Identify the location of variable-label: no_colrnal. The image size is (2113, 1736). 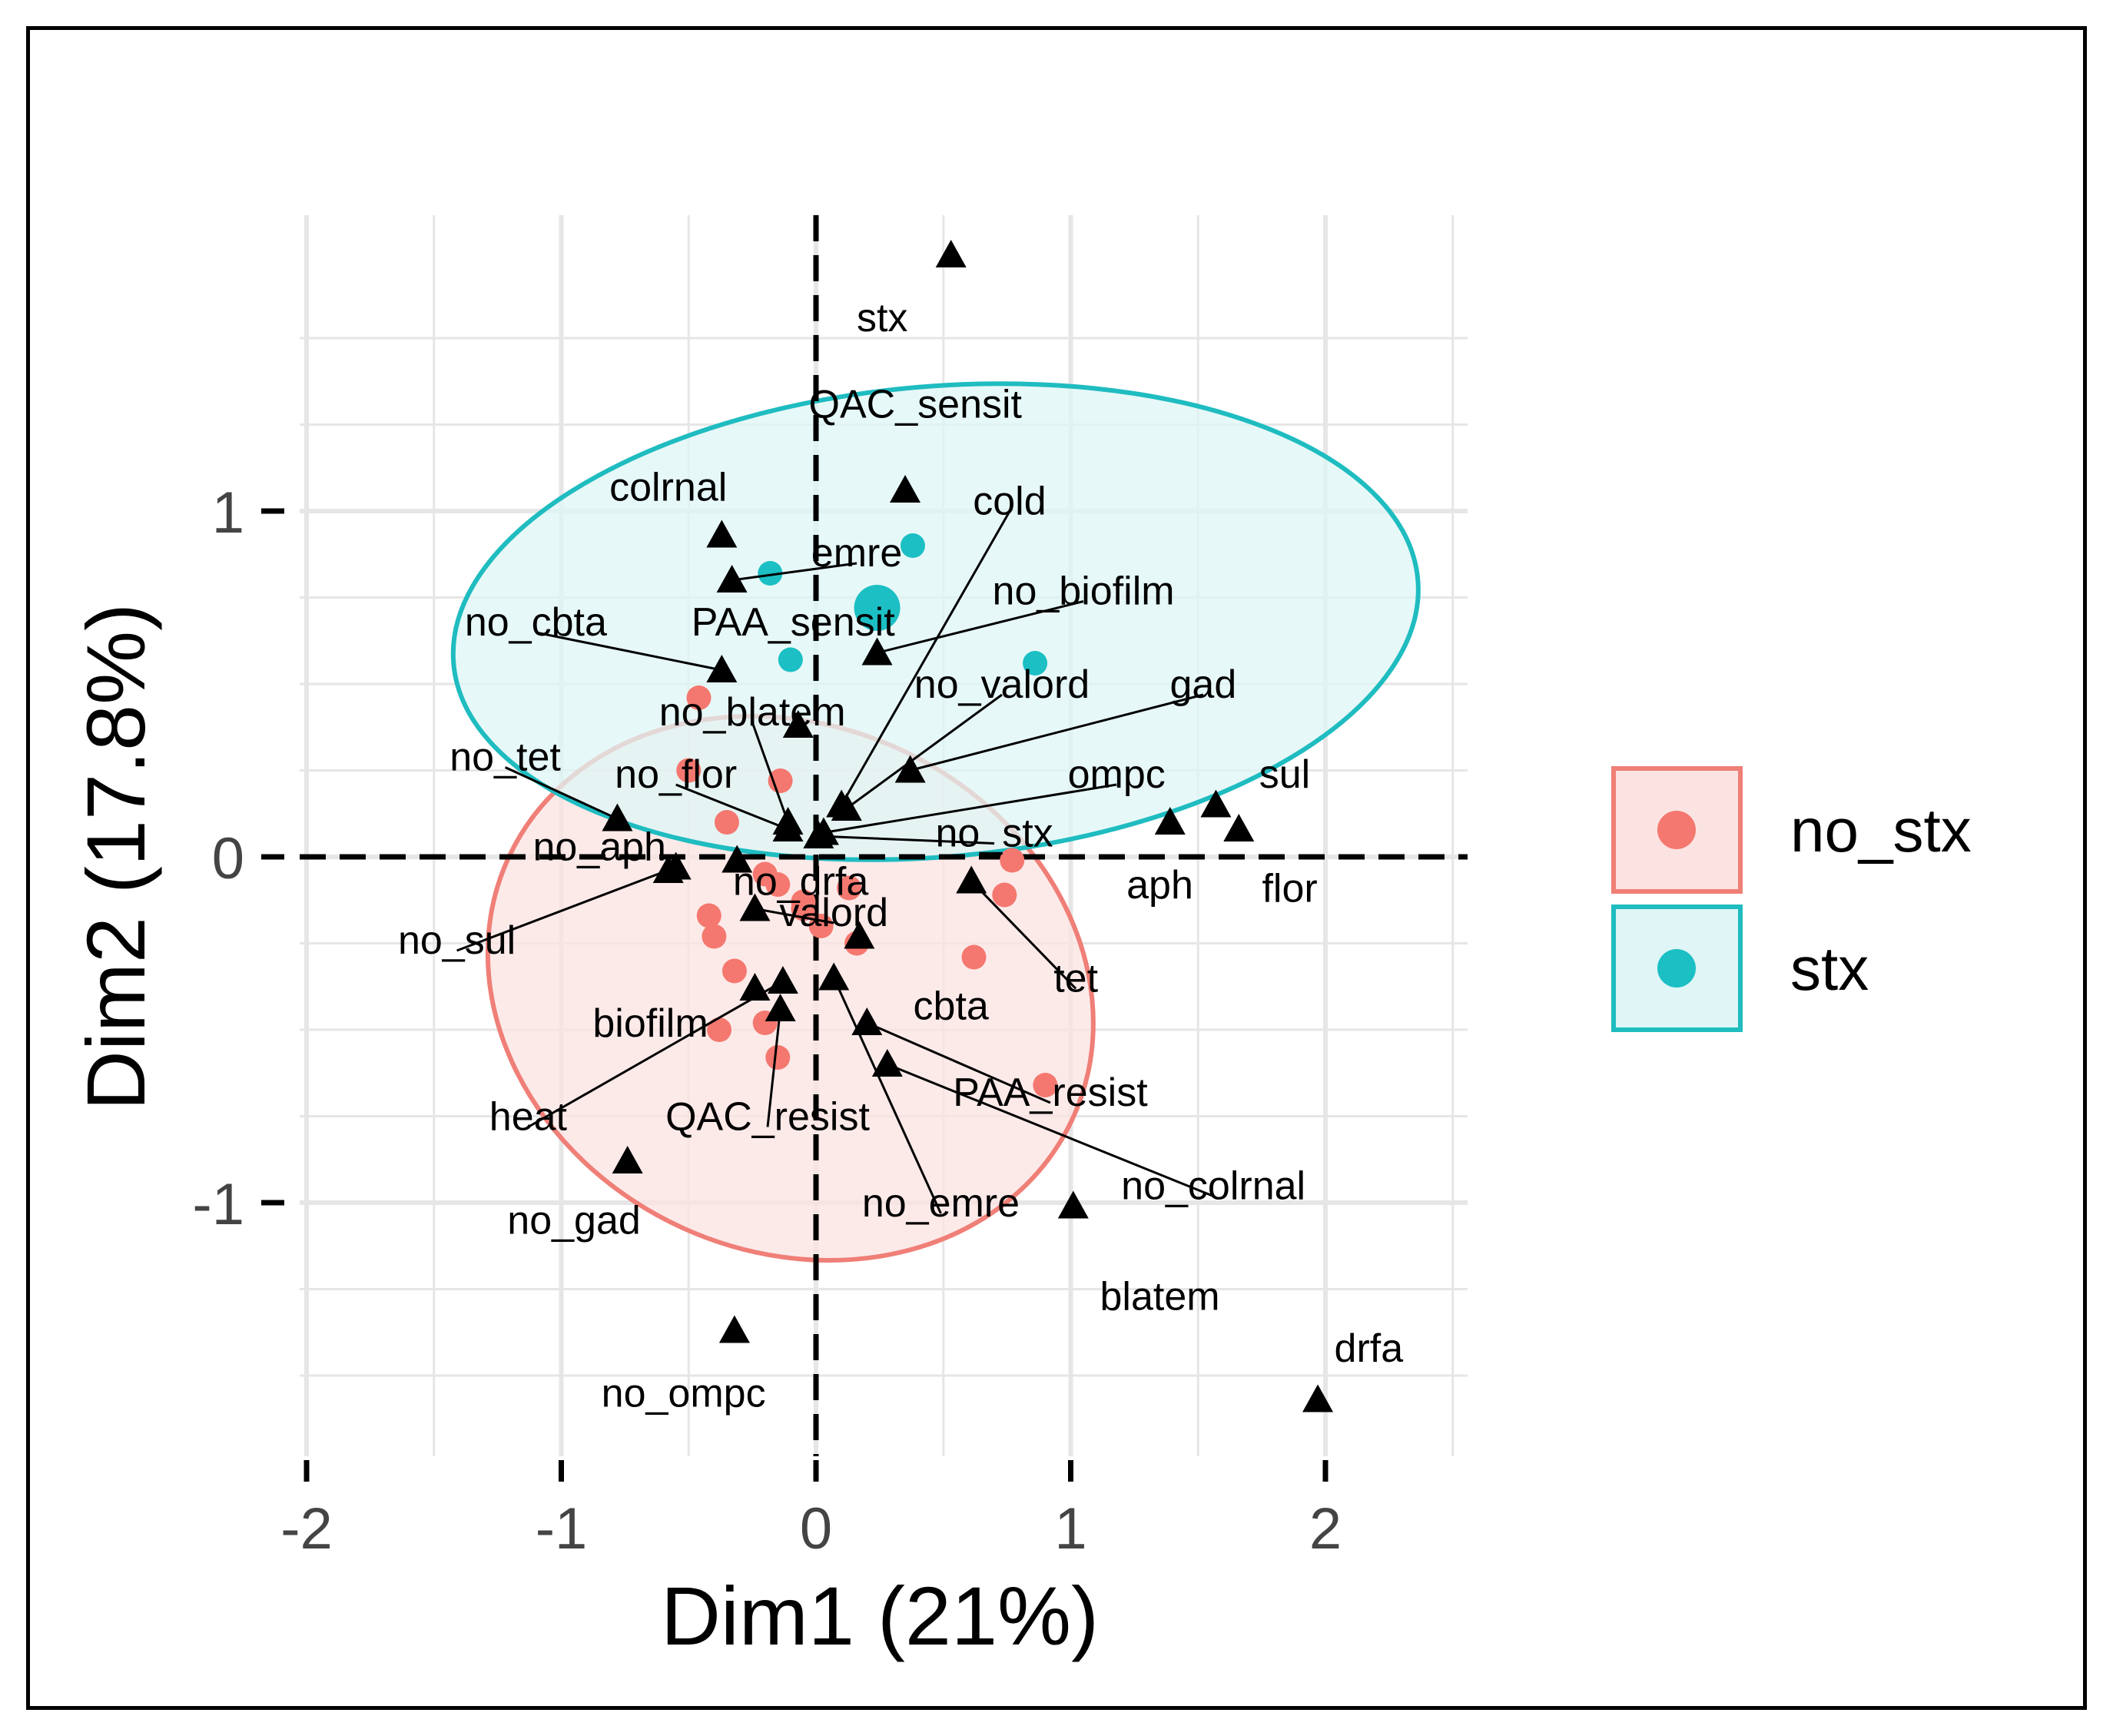
(1213, 1187).